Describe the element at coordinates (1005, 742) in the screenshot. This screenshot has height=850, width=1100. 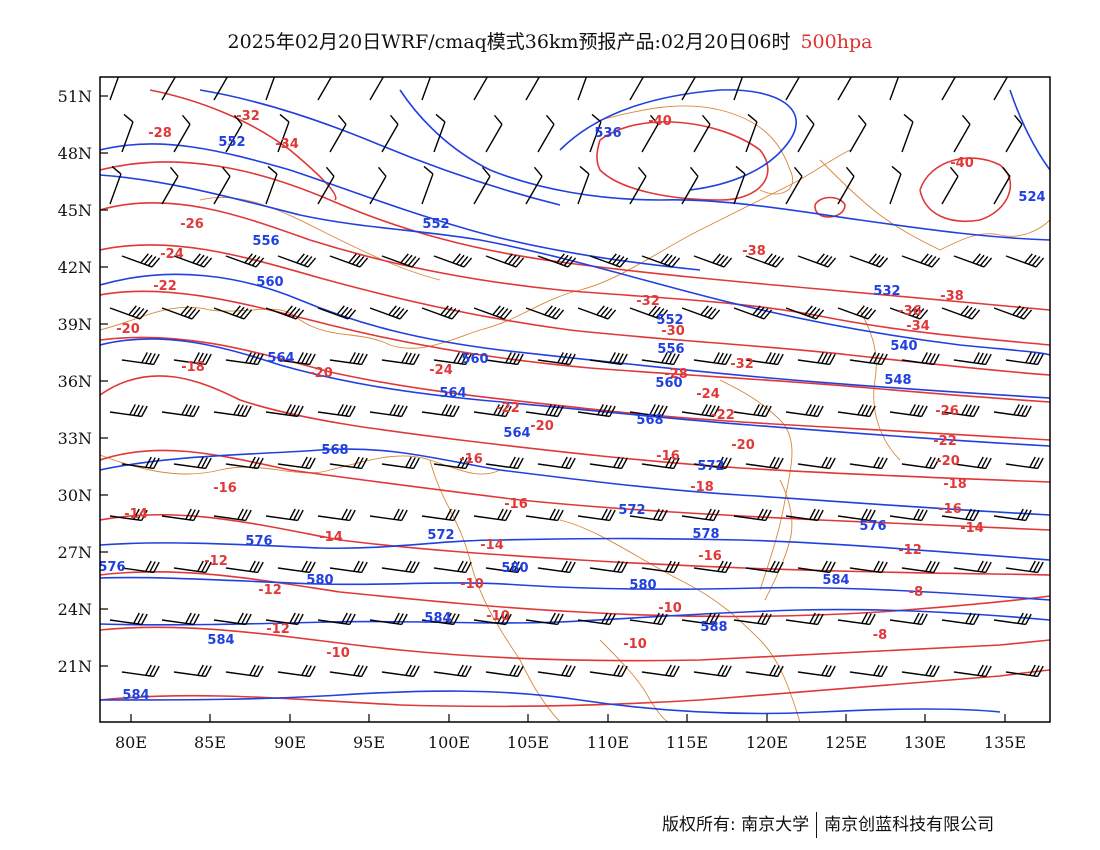
I see `lon-label: 135E` at that location.